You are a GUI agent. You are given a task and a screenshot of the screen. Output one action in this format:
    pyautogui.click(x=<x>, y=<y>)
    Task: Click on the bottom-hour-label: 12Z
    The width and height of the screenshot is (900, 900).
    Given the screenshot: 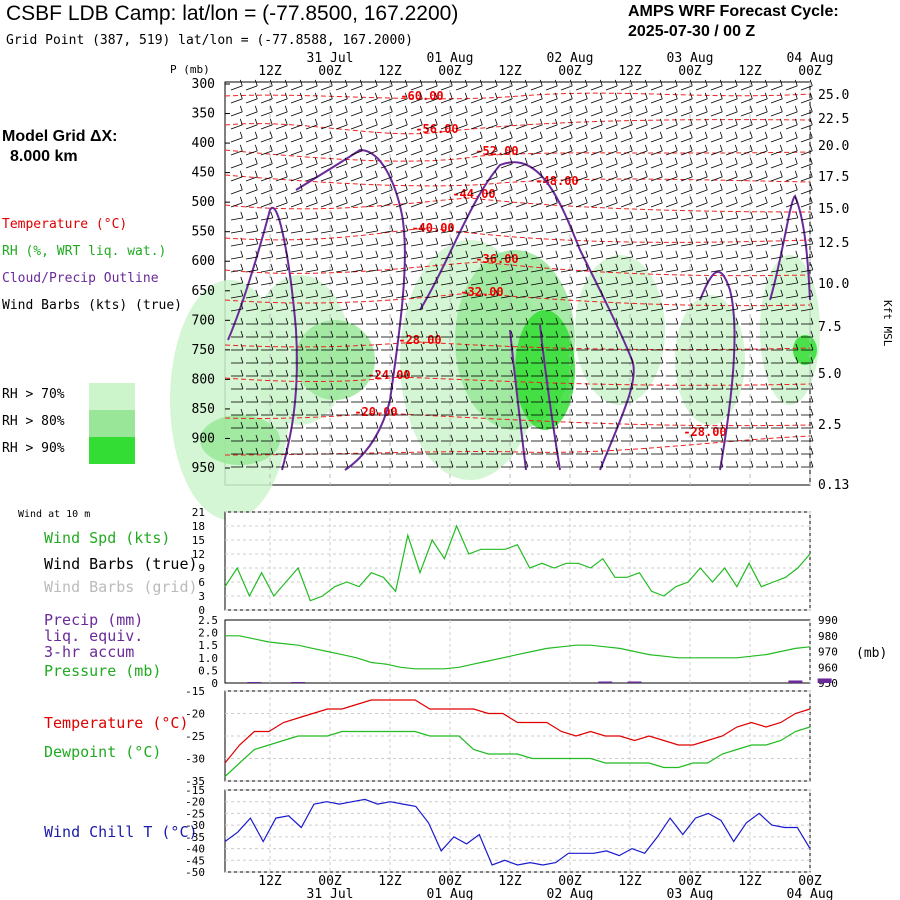 What is the action you would take?
    pyautogui.click(x=750, y=881)
    